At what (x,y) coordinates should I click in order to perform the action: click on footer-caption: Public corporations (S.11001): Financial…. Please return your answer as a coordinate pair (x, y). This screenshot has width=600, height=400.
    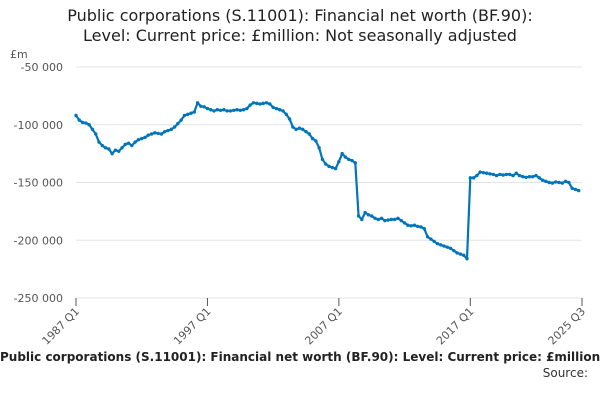
    Looking at the image, I should click on (300, 357).